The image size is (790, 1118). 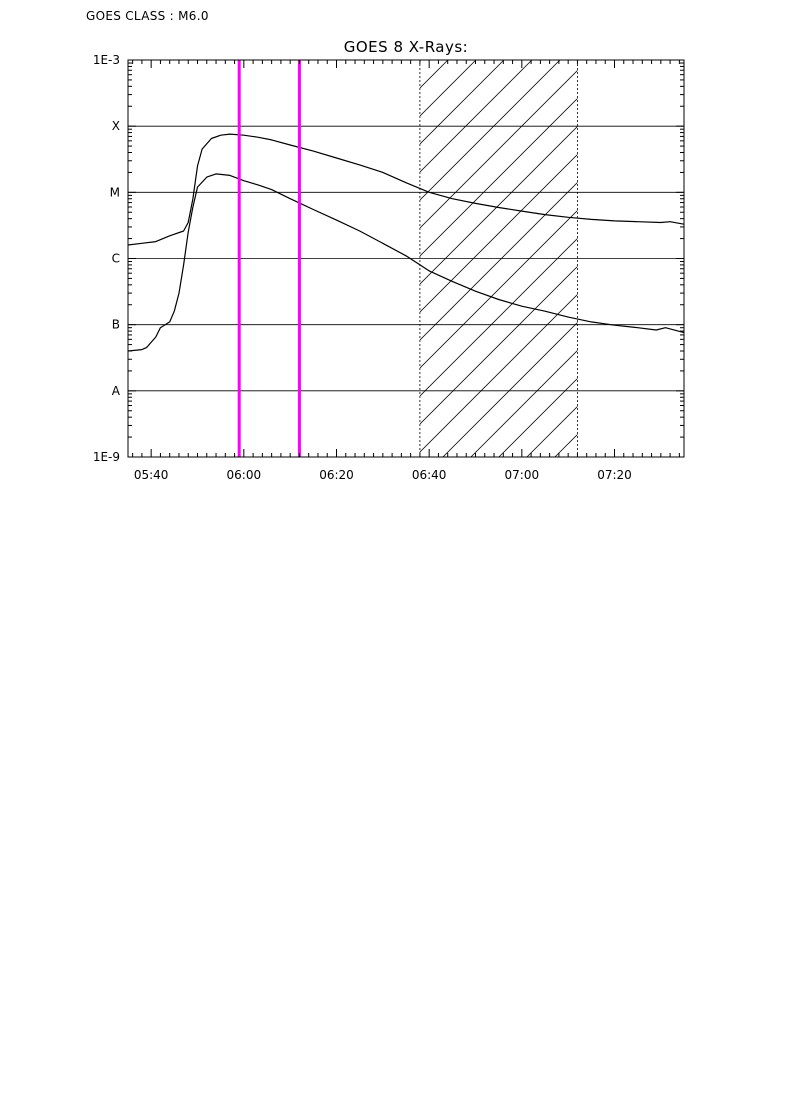 I want to click on y-tick-label: 1E-9, so click(x=106, y=457).